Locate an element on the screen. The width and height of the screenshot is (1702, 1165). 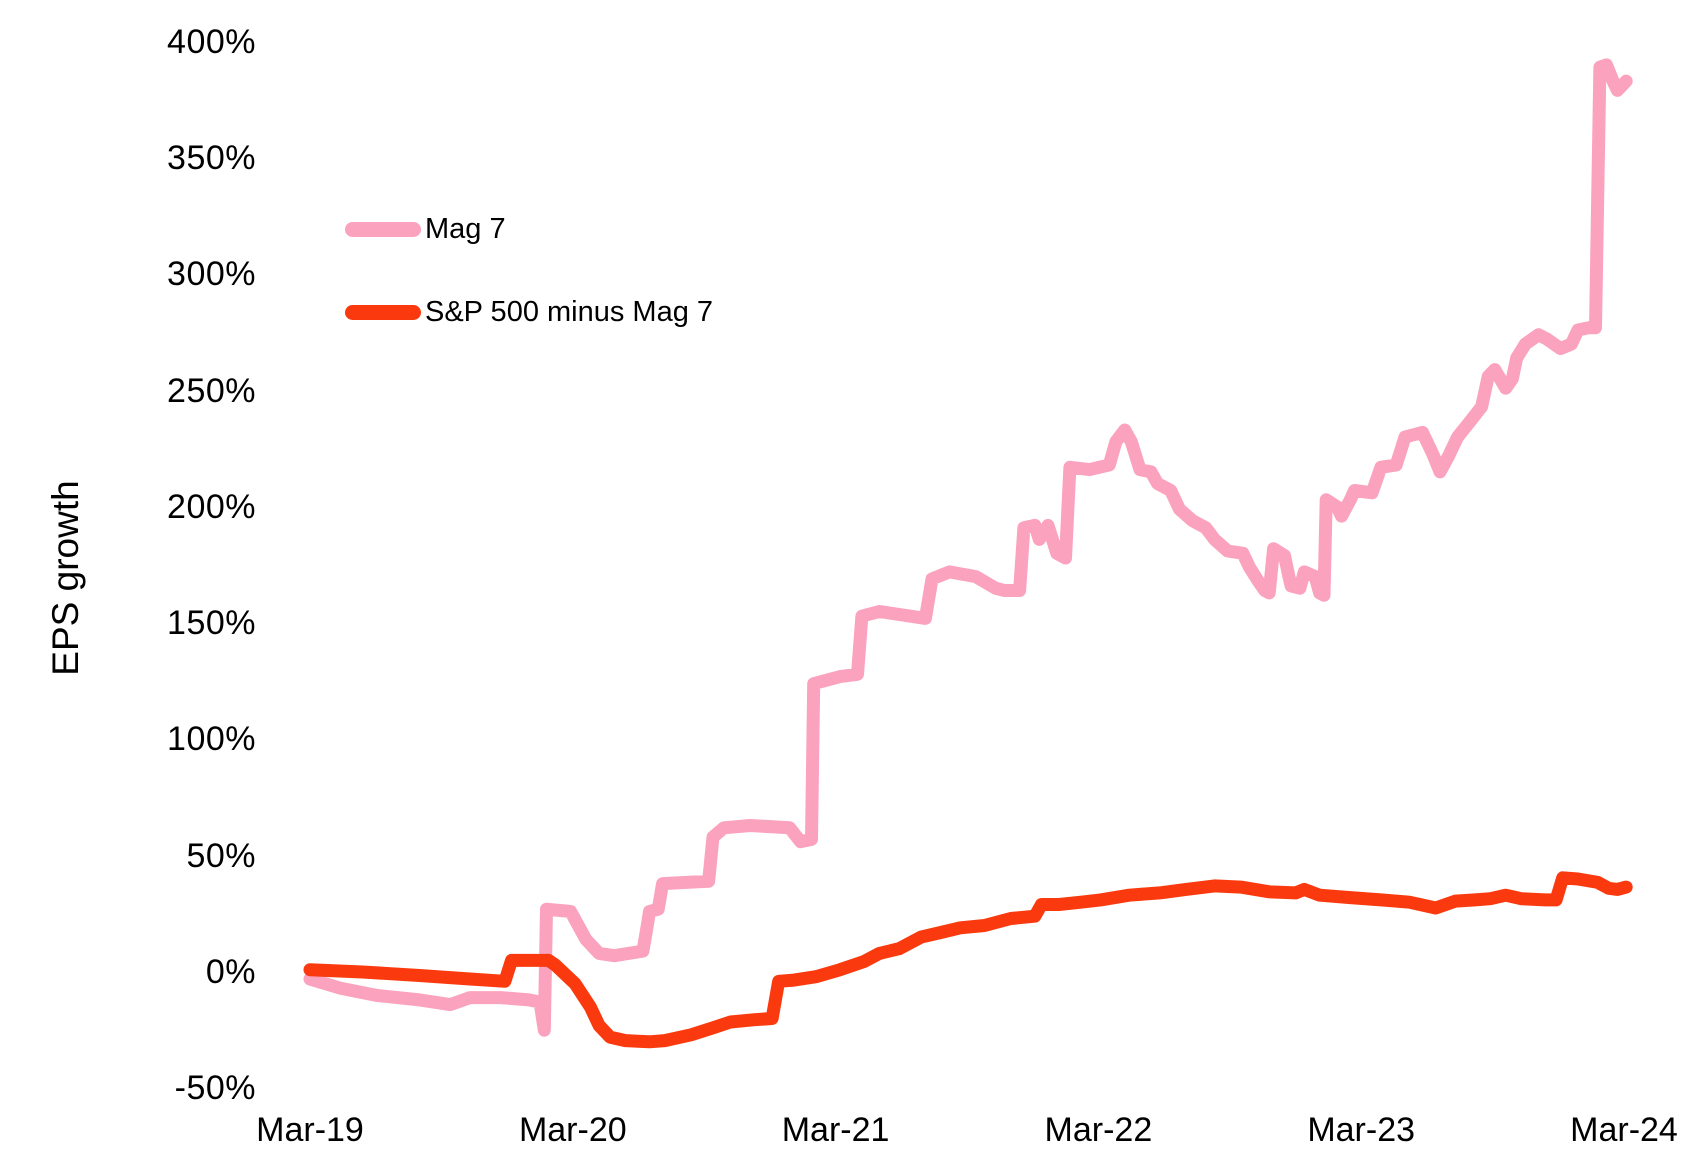
y-axis-tick-label: 0% is located at coordinates (230, 972).